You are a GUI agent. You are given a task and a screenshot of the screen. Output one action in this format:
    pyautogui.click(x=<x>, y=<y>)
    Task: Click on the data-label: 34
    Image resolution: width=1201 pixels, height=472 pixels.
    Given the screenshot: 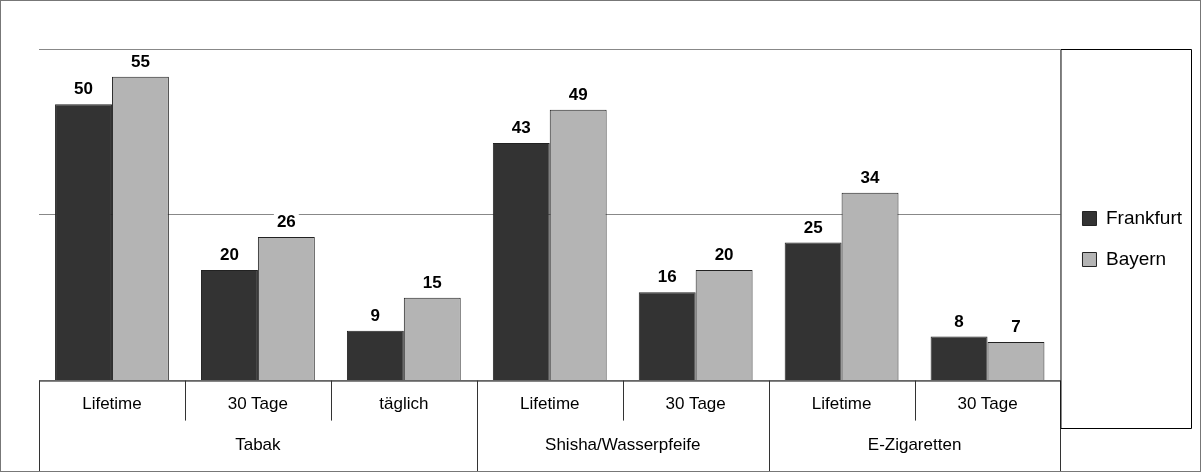 What is the action you would take?
    pyautogui.click(x=870, y=177)
    